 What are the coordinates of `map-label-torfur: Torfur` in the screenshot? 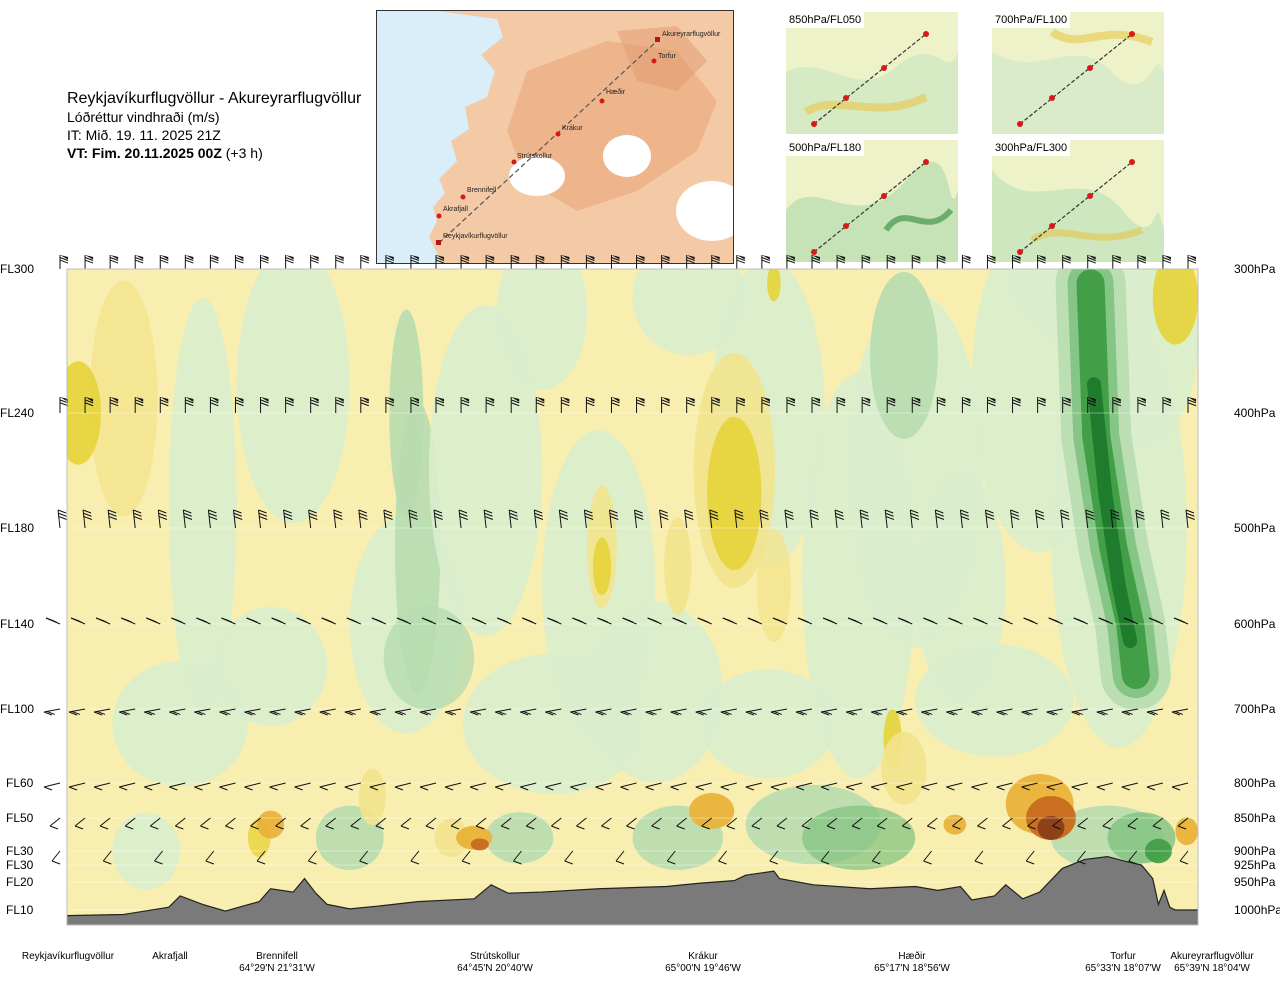 It's located at (667, 56).